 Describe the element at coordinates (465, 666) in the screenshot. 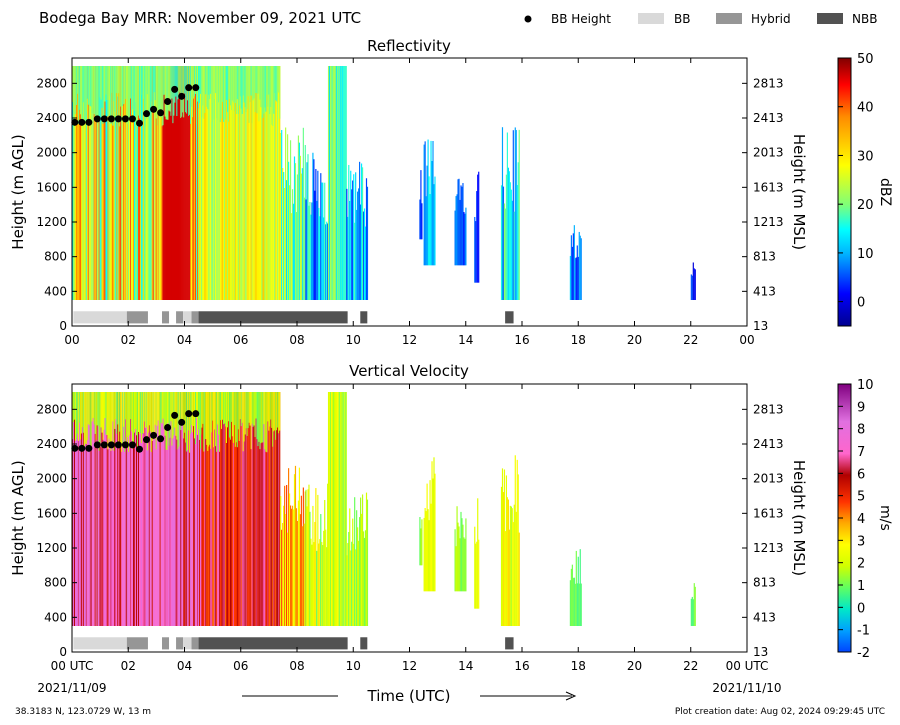

I see `velocity-xtick-label: 14` at that location.